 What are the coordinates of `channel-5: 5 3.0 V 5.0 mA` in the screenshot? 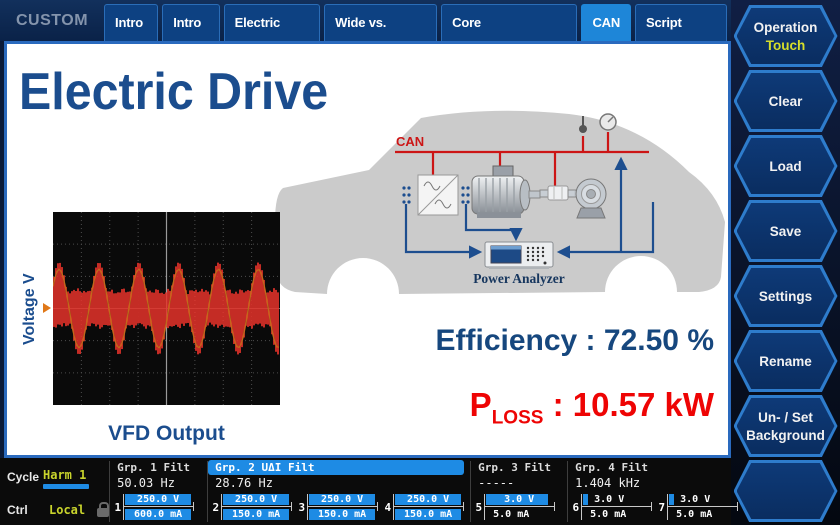 It's located at (515, 507).